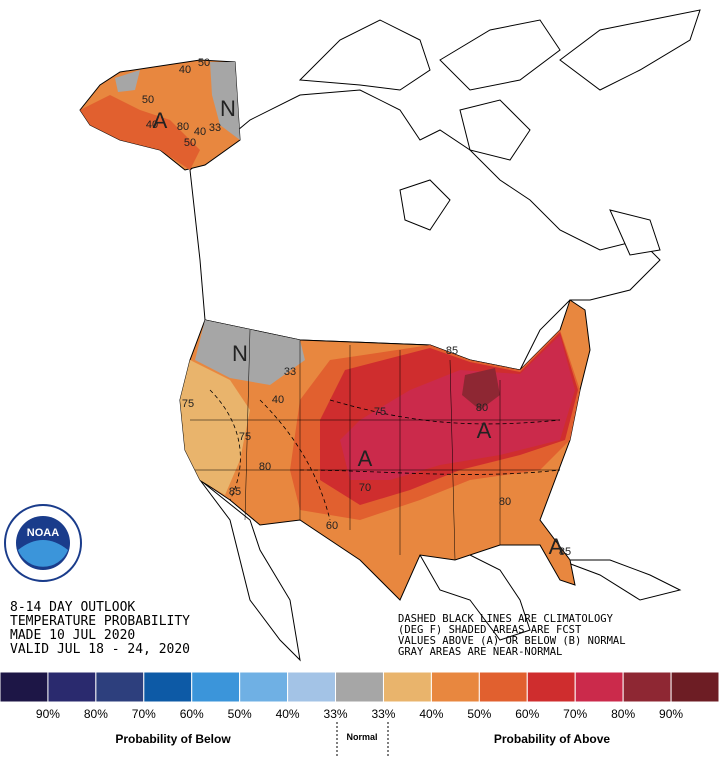  What do you see at coordinates (361, 737) in the screenshot?
I see `legend-normal: Normal` at bounding box center [361, 737].